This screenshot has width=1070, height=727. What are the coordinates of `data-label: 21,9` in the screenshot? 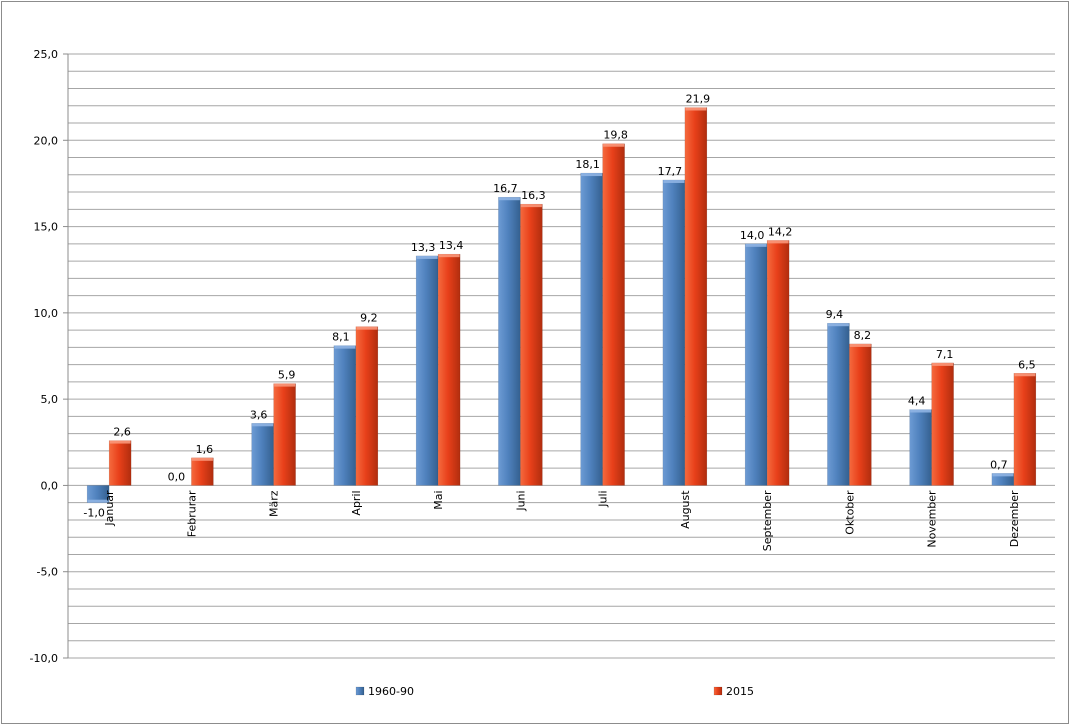 It's located at (698, 98).